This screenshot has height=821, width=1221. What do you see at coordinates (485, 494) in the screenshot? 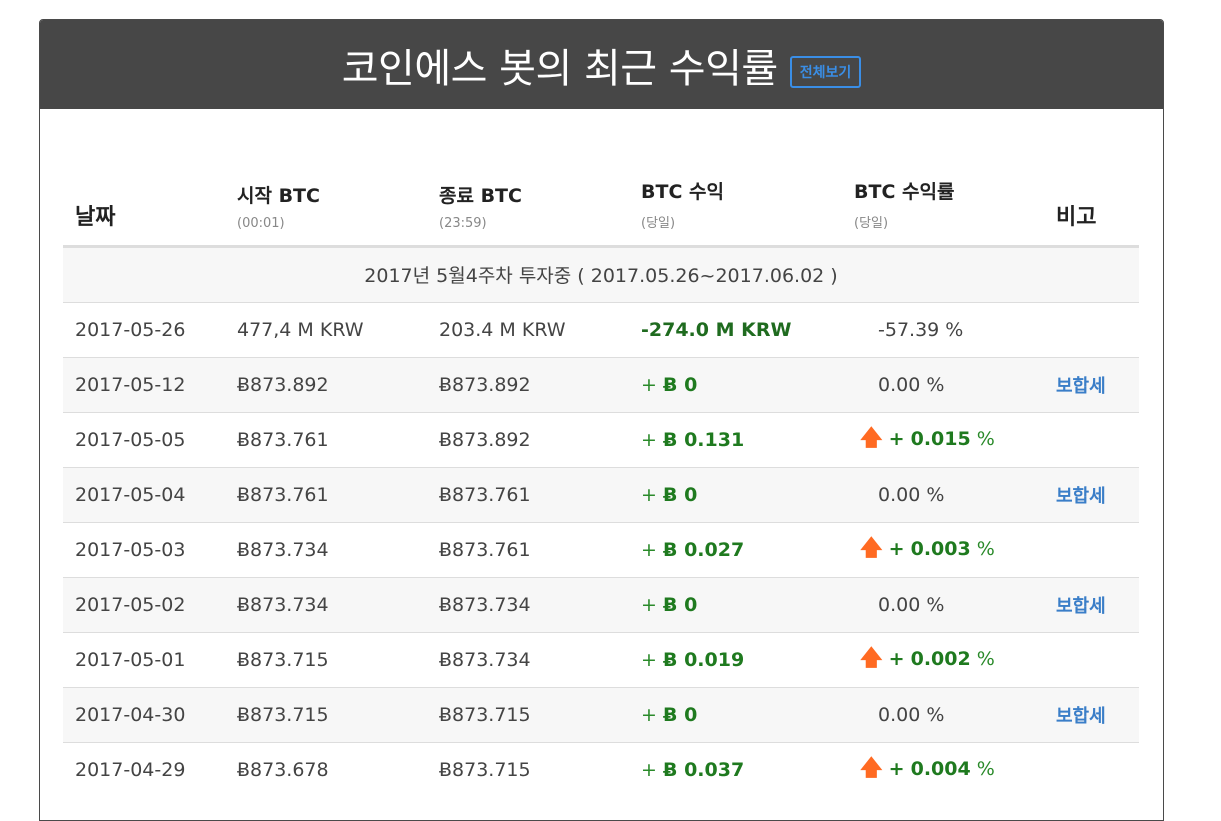
I see `end-btc-value: Ƀ873.761` at bounding box center [485, 494].